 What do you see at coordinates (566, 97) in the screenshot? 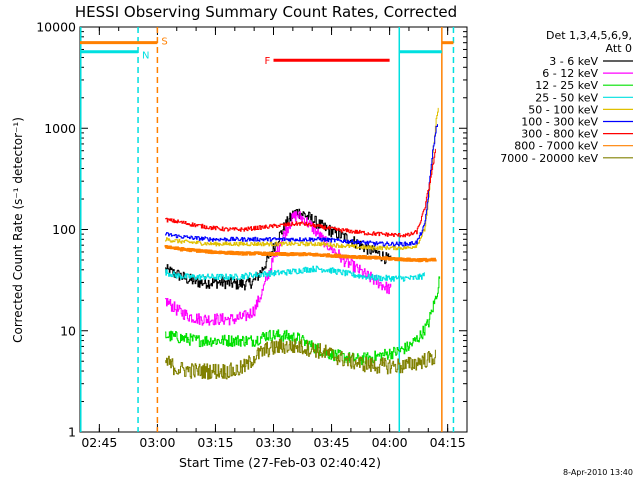
I see `legend-label: 25 - 50 keV` at bounding box center [566, 97].